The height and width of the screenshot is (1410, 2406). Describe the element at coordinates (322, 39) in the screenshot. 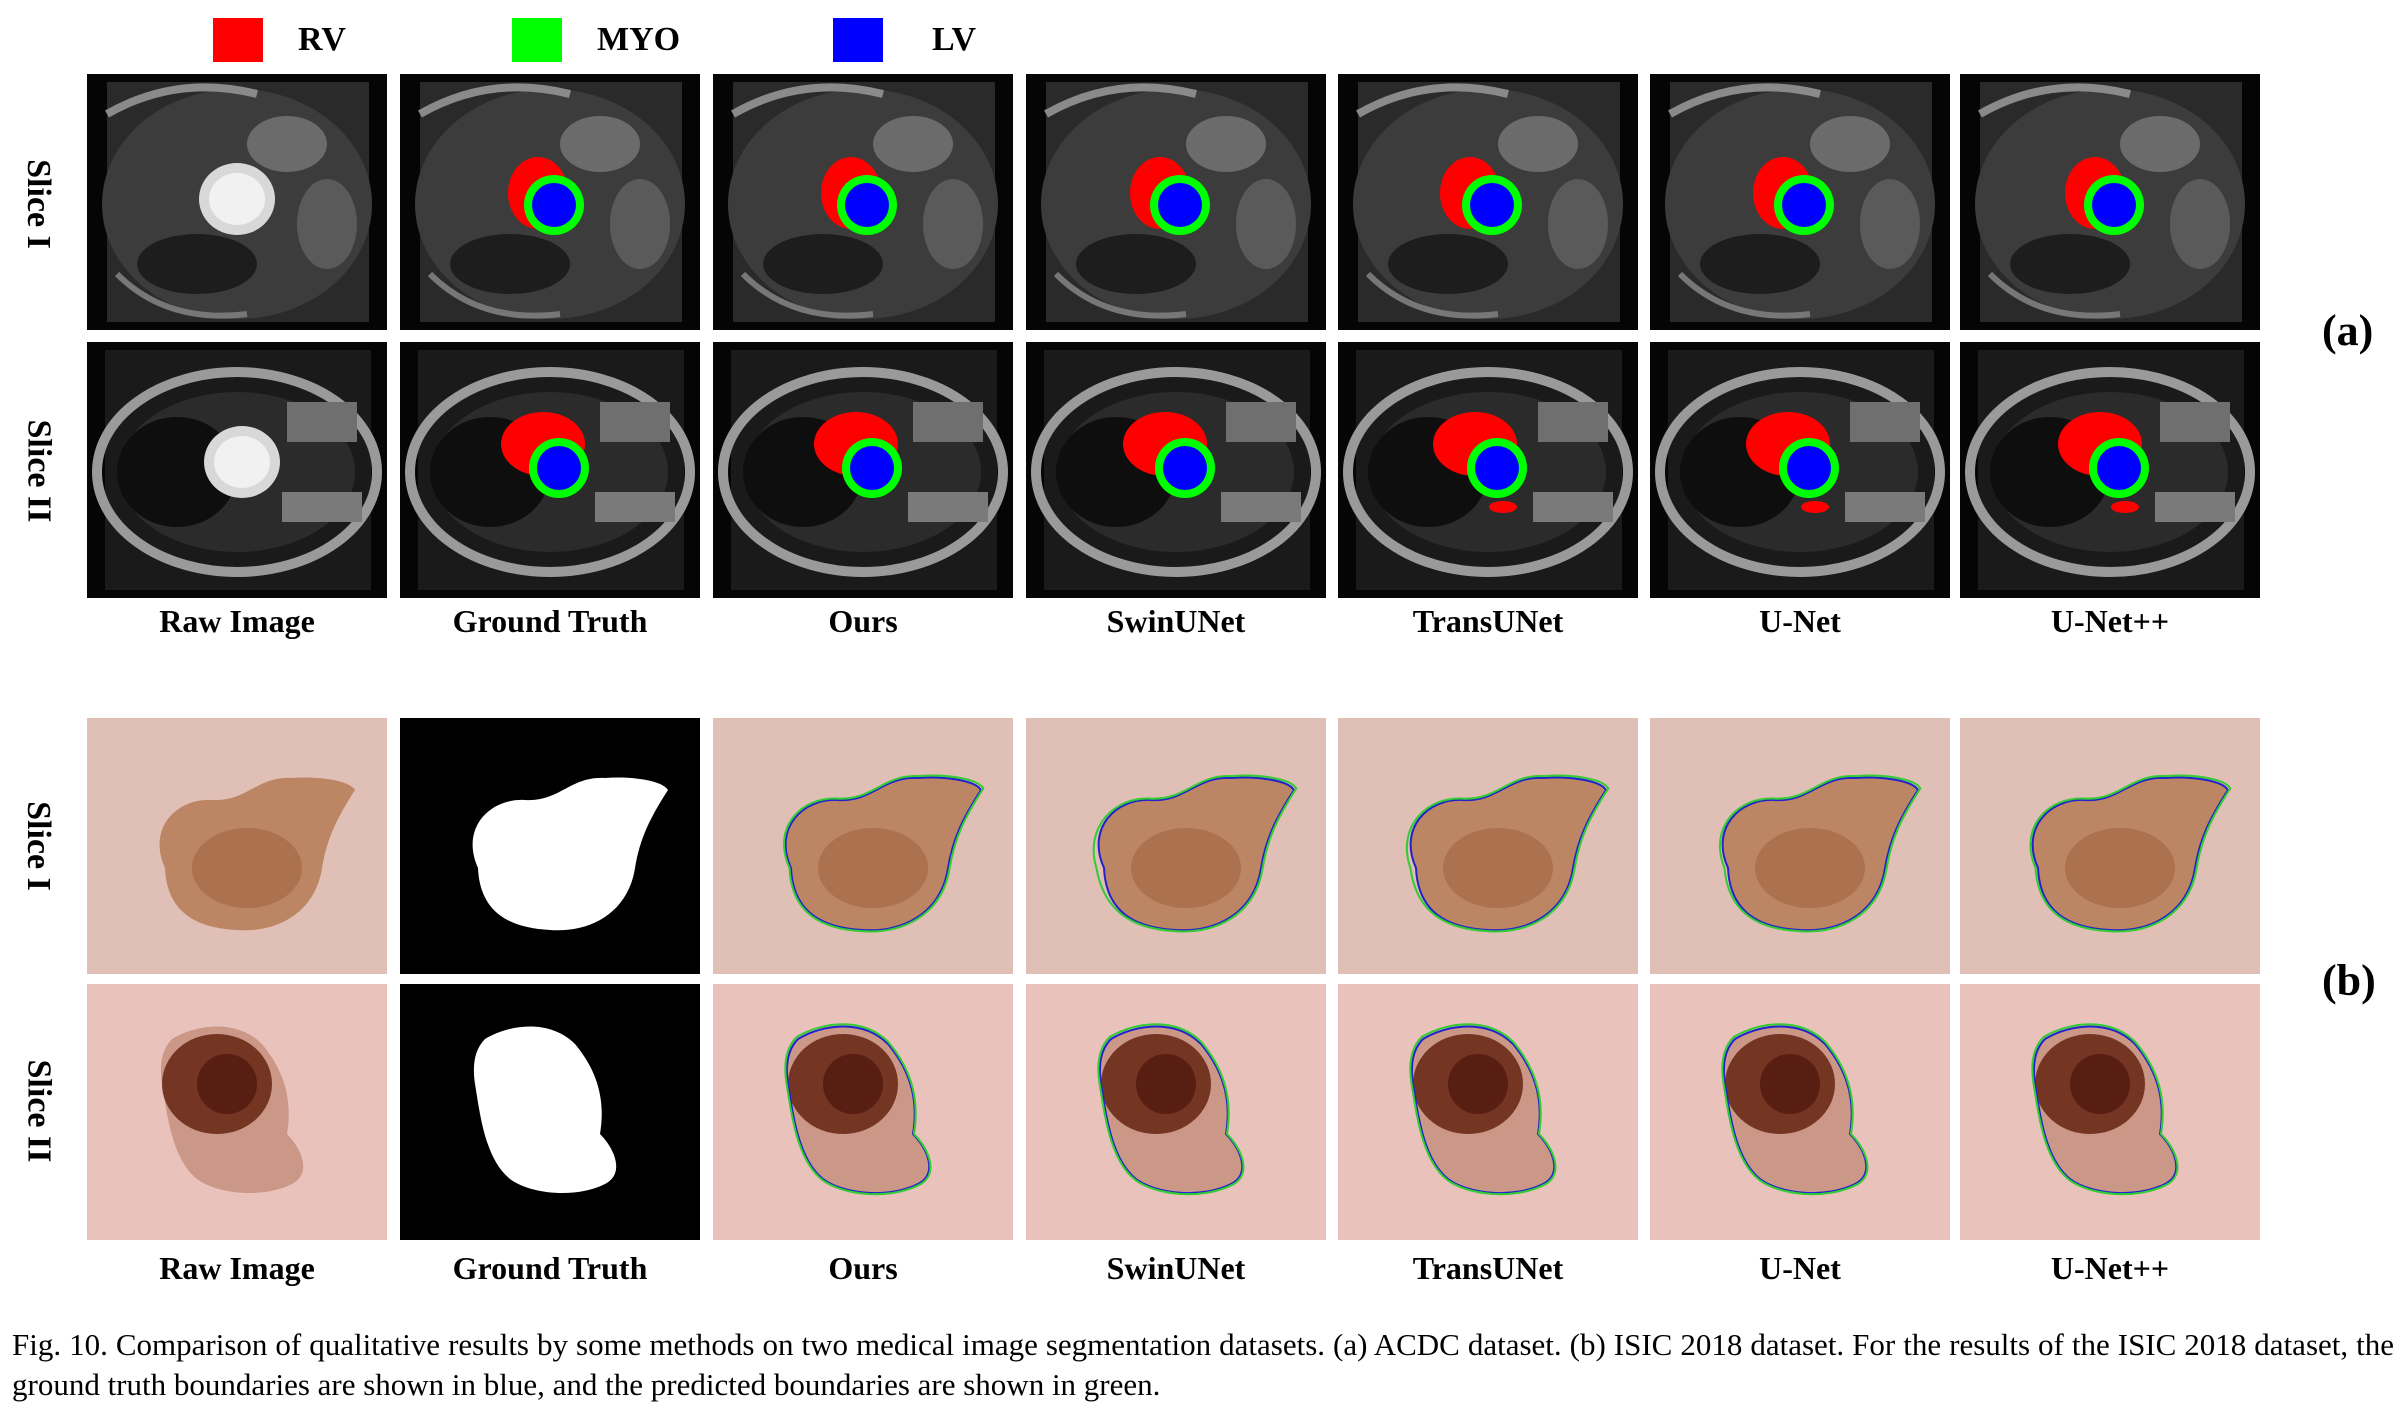

I see `legend-label-rv: RV` at that location.